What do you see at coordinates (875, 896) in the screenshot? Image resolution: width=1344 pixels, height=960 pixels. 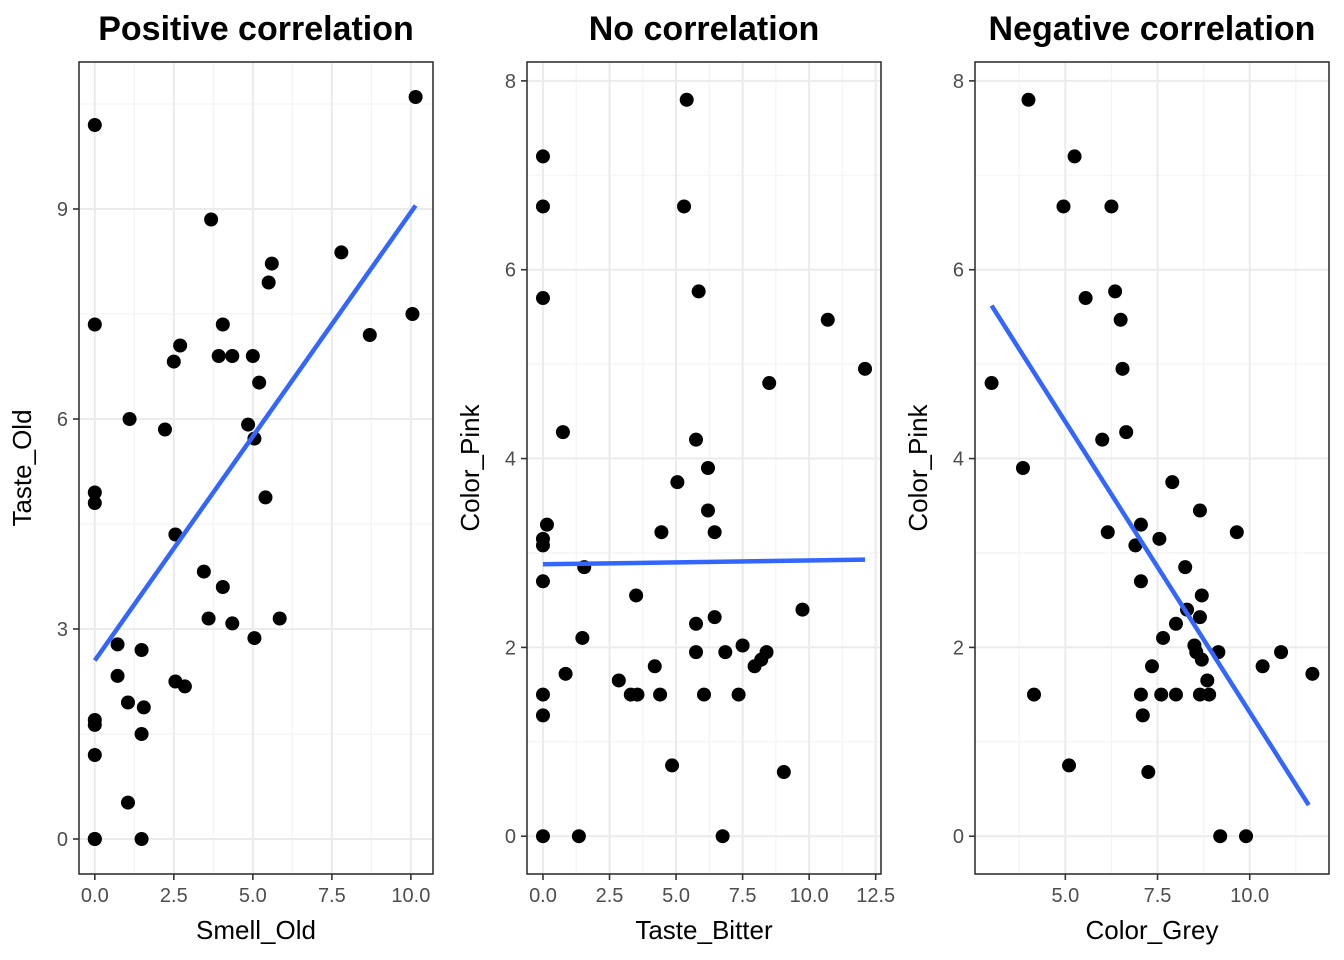 I see `x-tick-label: 12.5` at bounding box center [875, 896].